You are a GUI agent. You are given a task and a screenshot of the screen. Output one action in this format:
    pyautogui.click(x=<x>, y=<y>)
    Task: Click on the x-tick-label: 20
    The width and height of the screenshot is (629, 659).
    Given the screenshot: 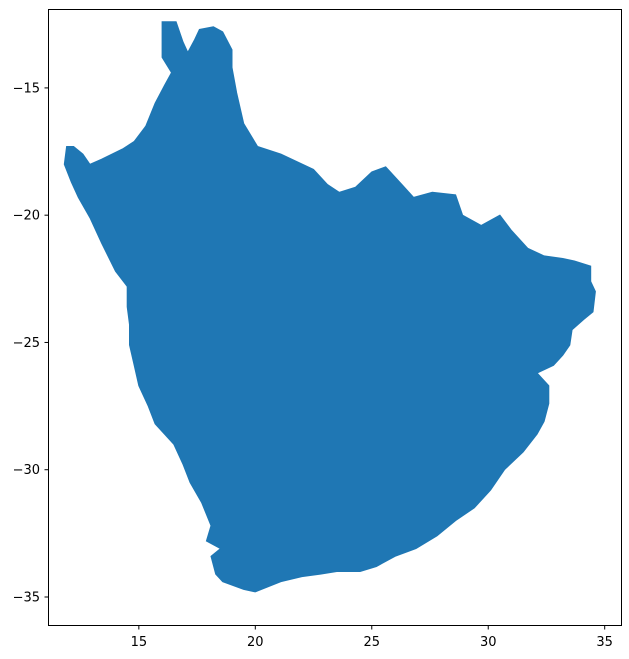 What is the action you would take?
    pyautogui.click(x=255, y=642)
    